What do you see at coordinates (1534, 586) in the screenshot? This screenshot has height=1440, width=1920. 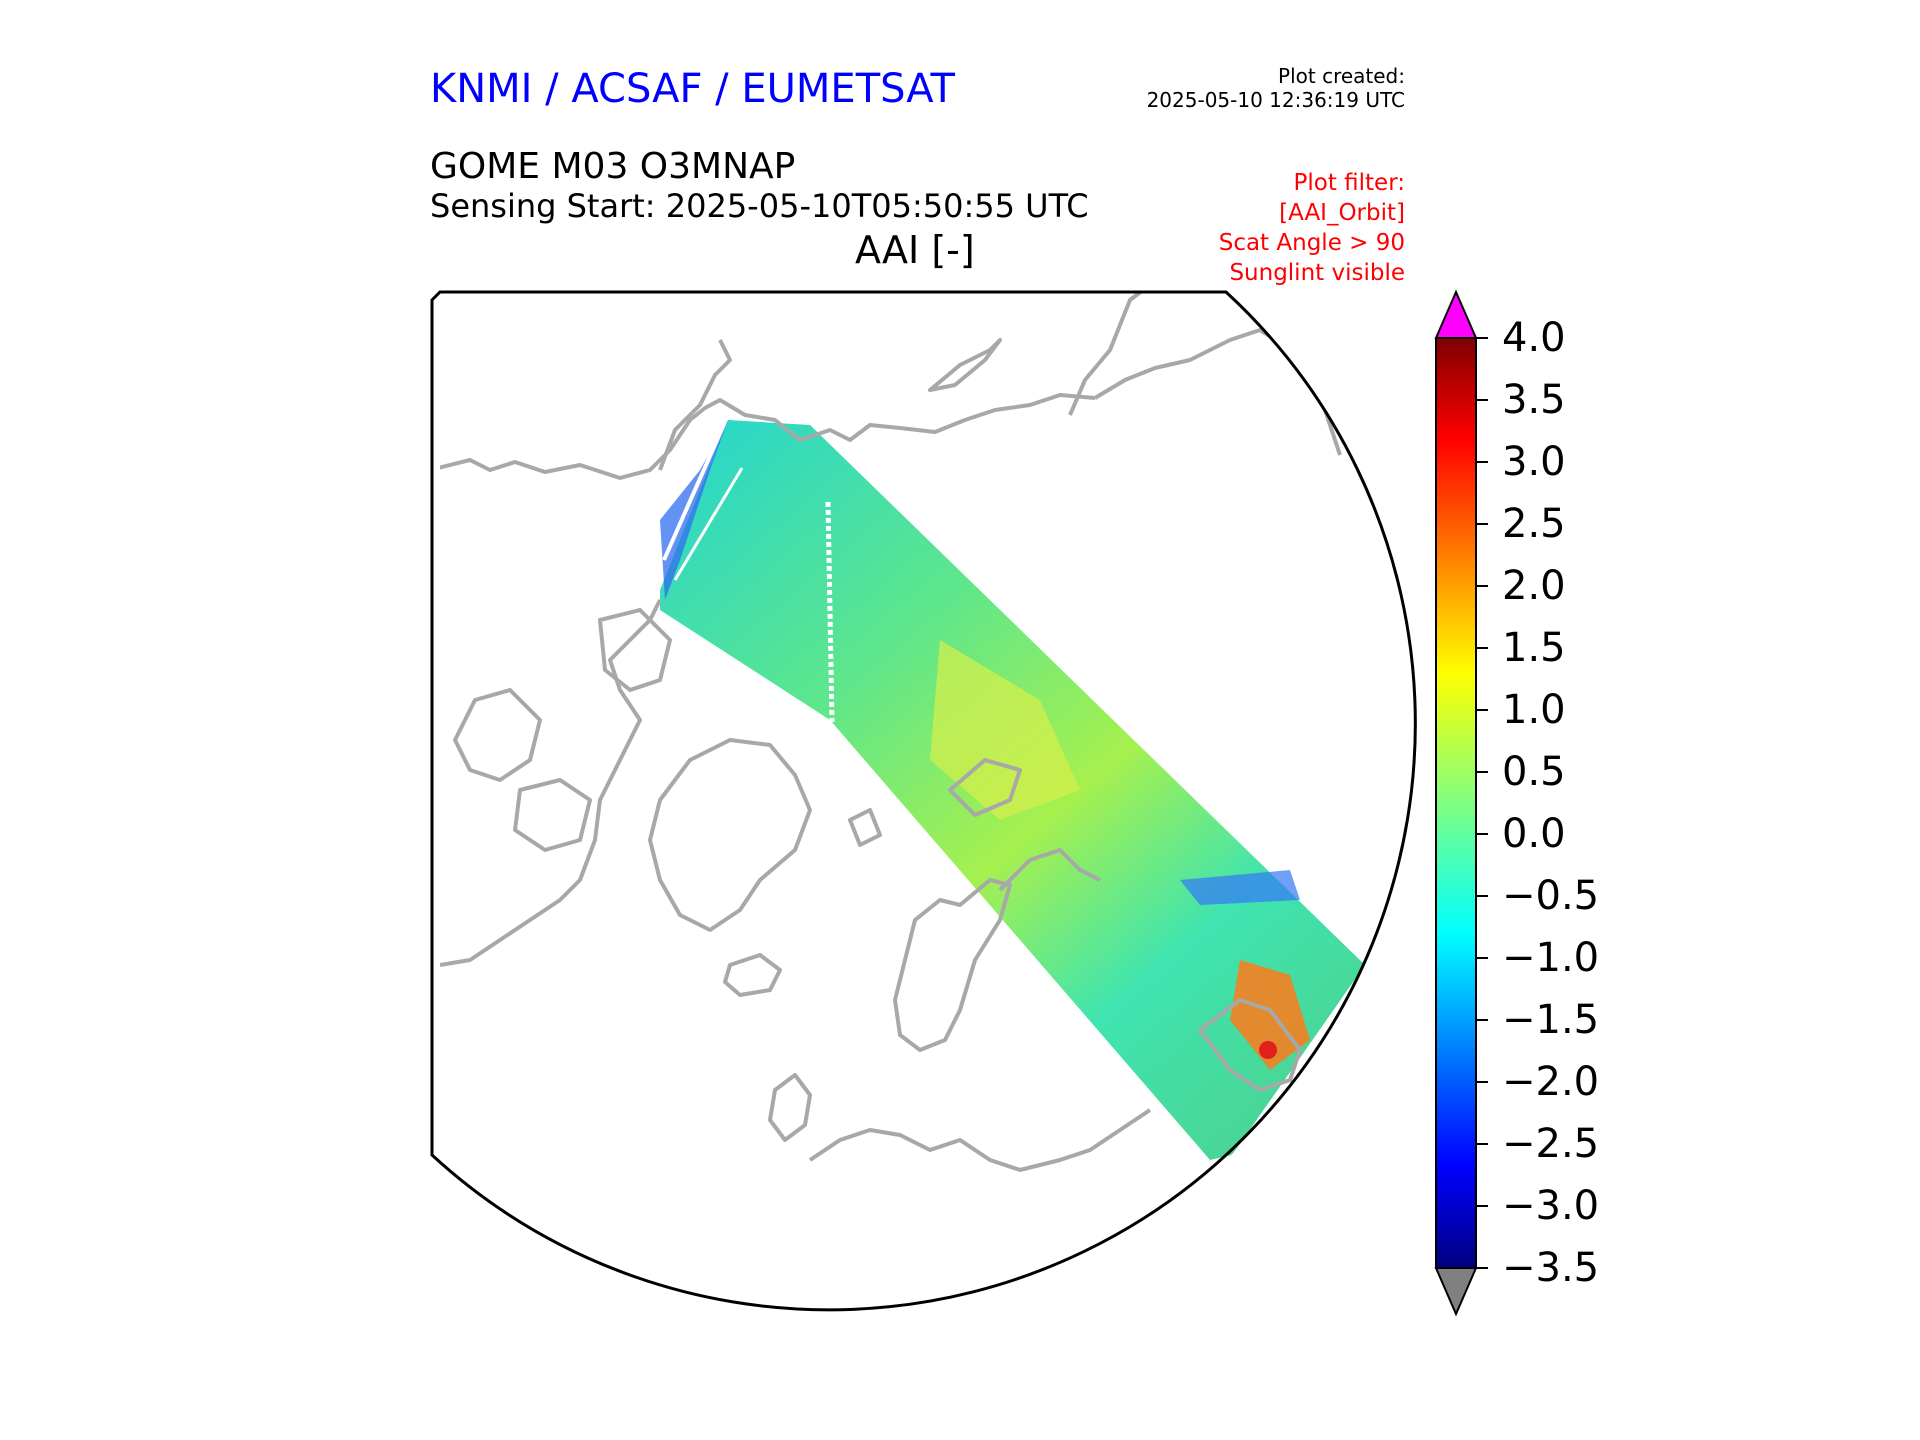 I see `colorbar-tick-label: 2.0` at bounding box center [1534, 586].